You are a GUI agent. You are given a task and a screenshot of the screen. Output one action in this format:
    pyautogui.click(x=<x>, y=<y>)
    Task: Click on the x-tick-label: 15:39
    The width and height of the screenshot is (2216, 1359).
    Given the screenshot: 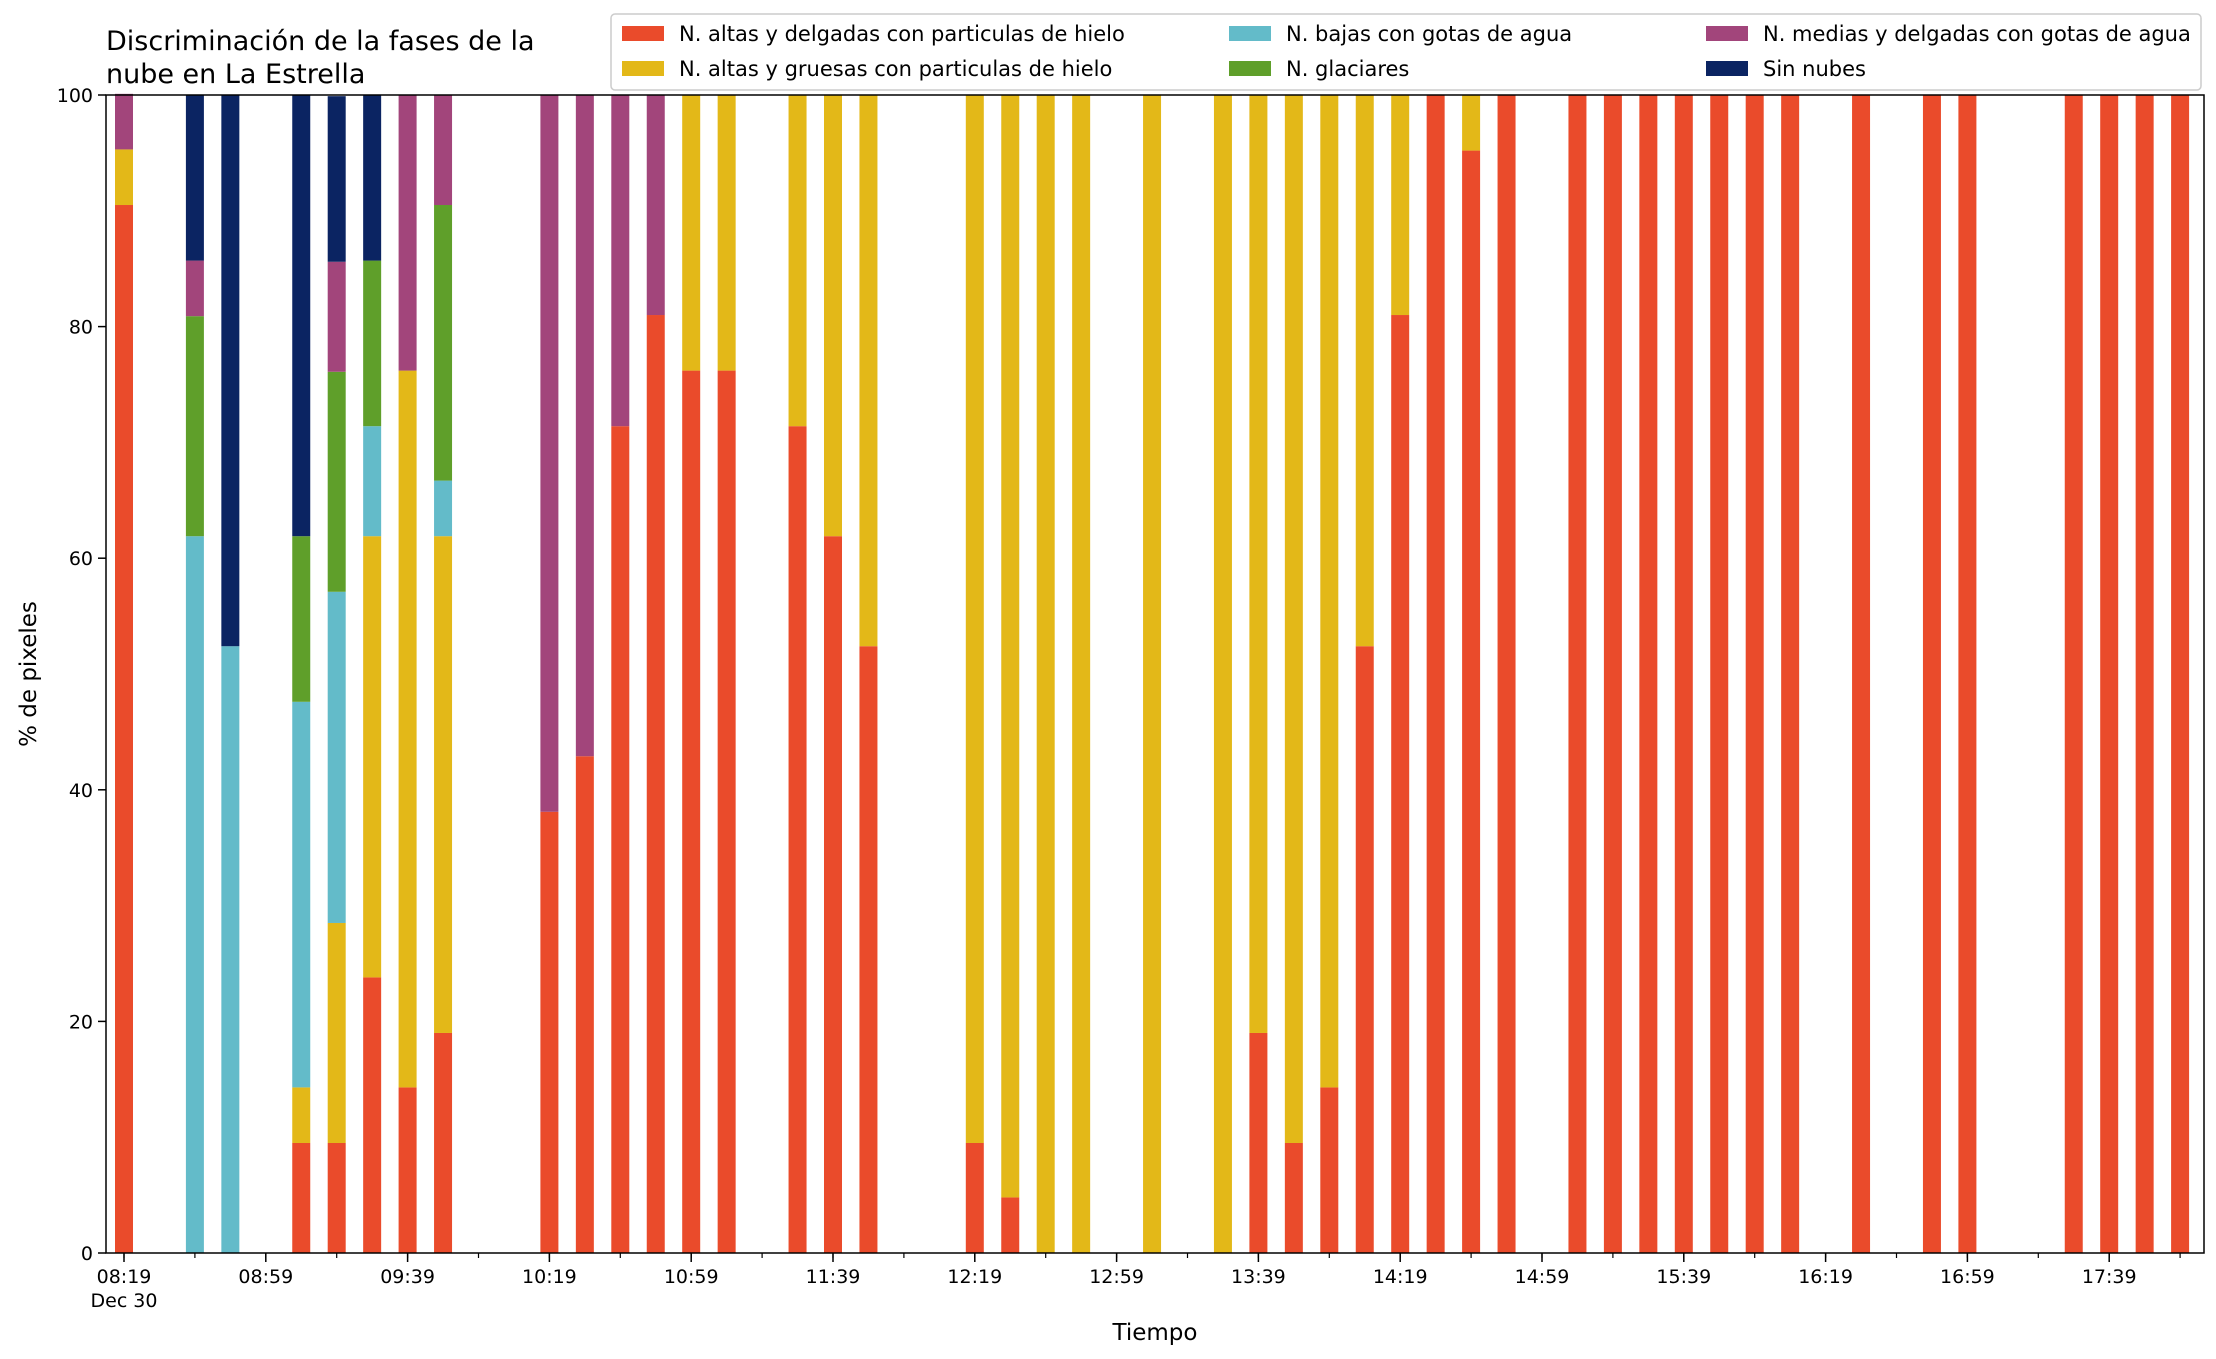 What is the action you would take?
    pyautogui.click(x=1683, y=1277)
    